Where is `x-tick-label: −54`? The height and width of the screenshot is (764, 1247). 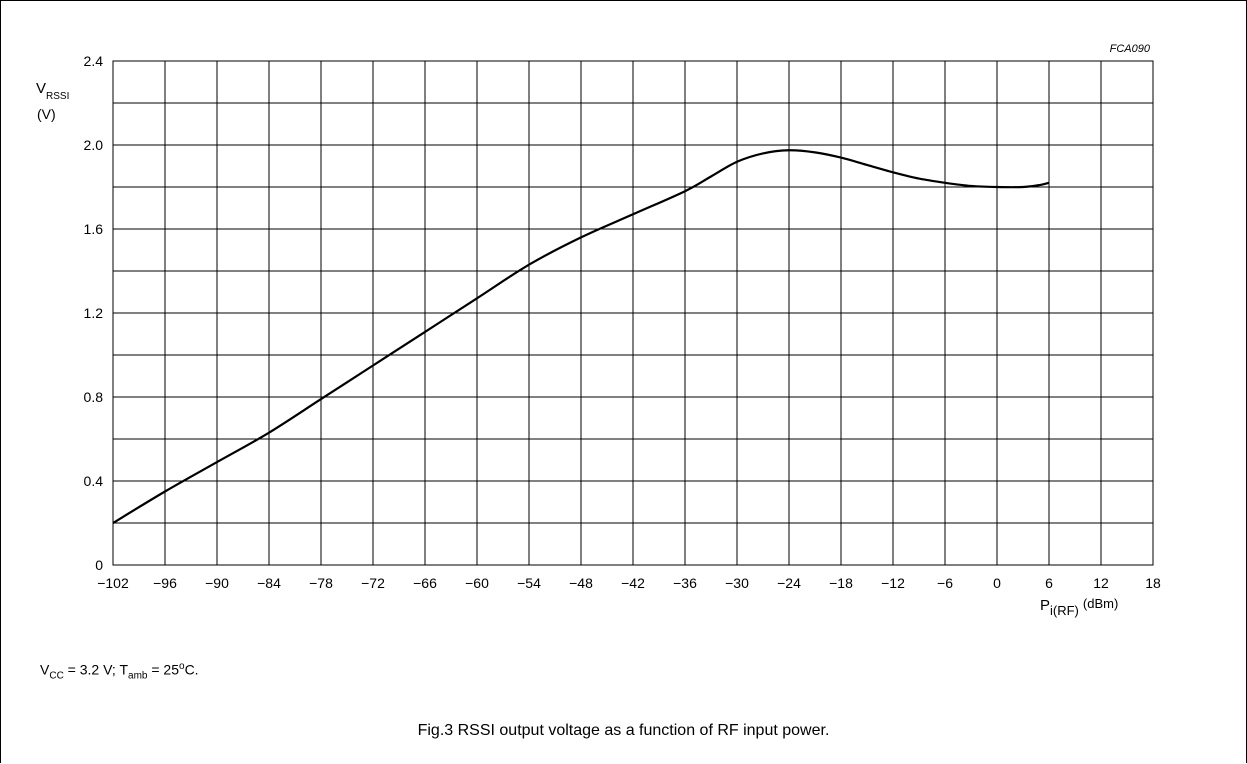
x-tick-label: −54 is located at coordinates (529, 583).